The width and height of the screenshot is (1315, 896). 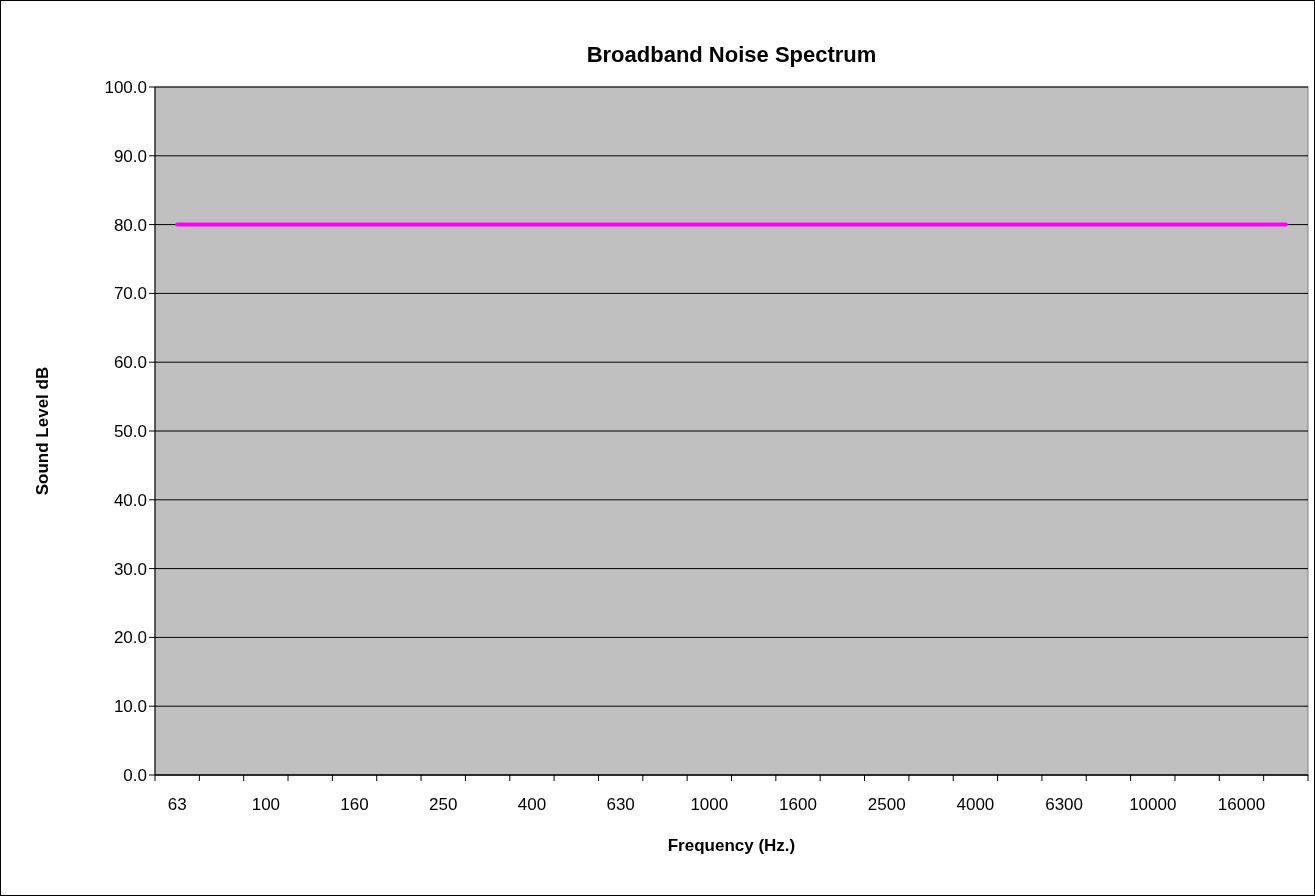 I want to click on x-tick-label: 63, so click(x=177, y=804).